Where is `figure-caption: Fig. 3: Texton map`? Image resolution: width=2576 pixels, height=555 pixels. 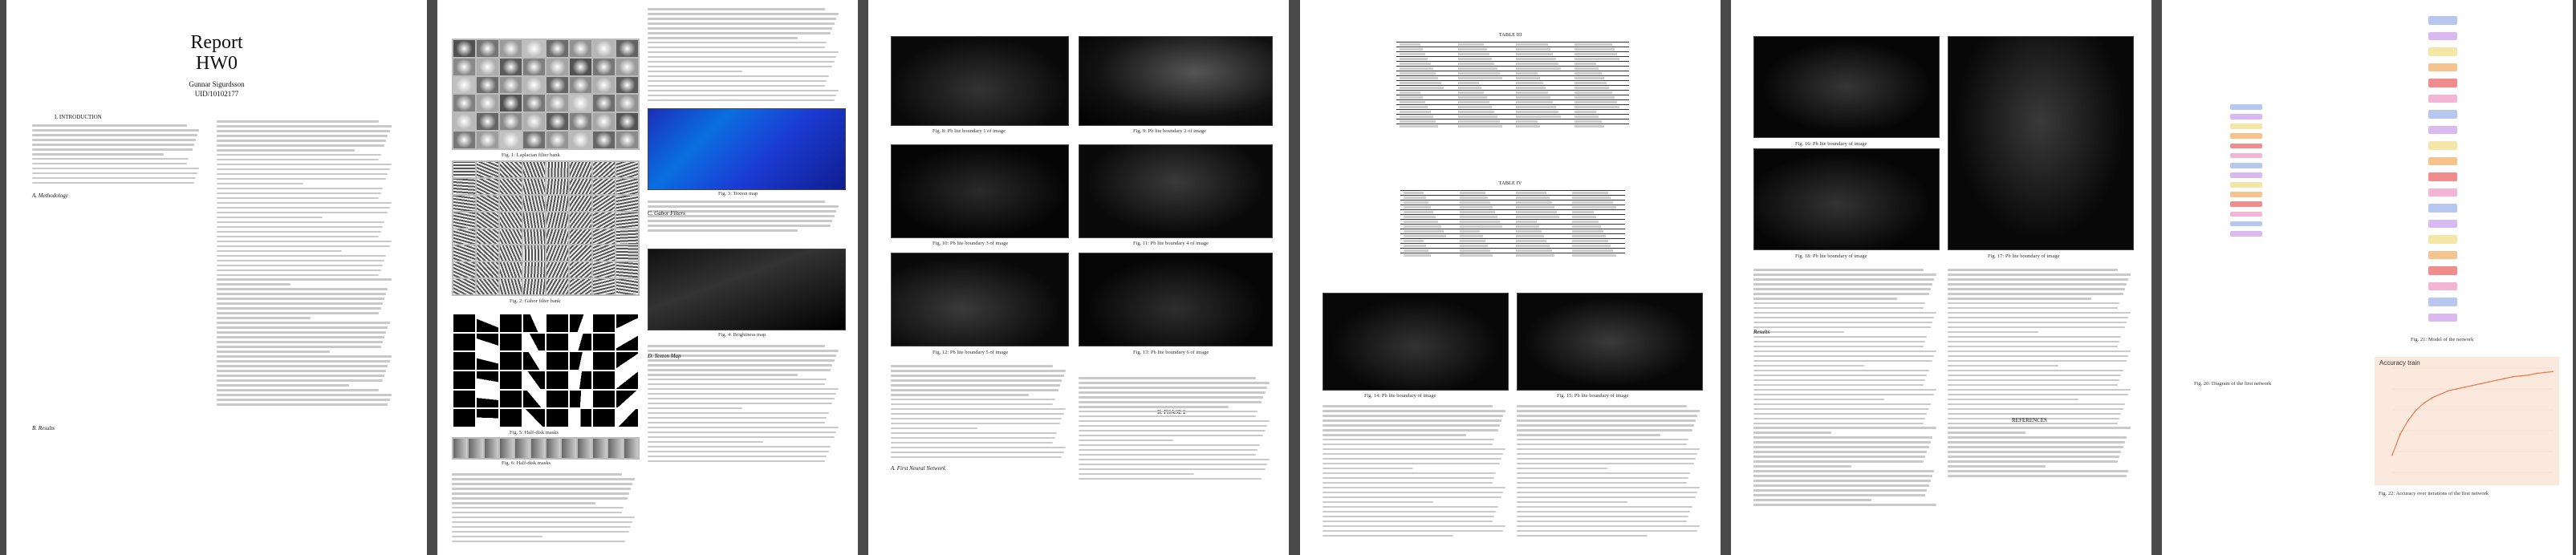
figure-caption: Fig. 3: Texton map is located at coordinates (738, 193).